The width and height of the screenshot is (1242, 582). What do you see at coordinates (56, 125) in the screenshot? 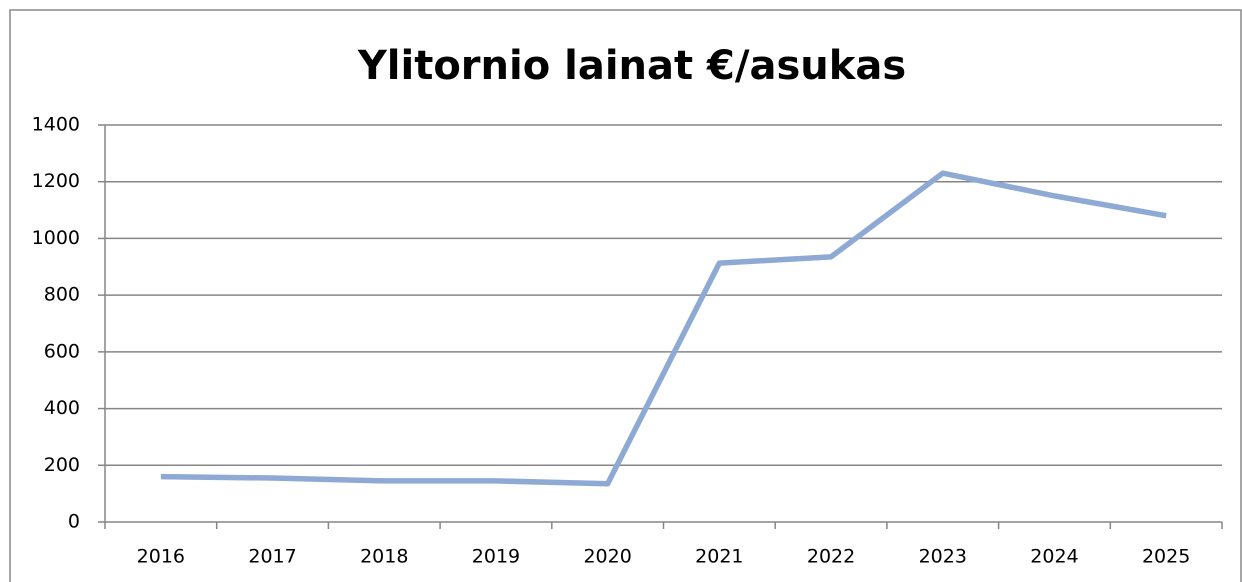
I see `y-tick-label: 1400` at bounding box center [56, 125].